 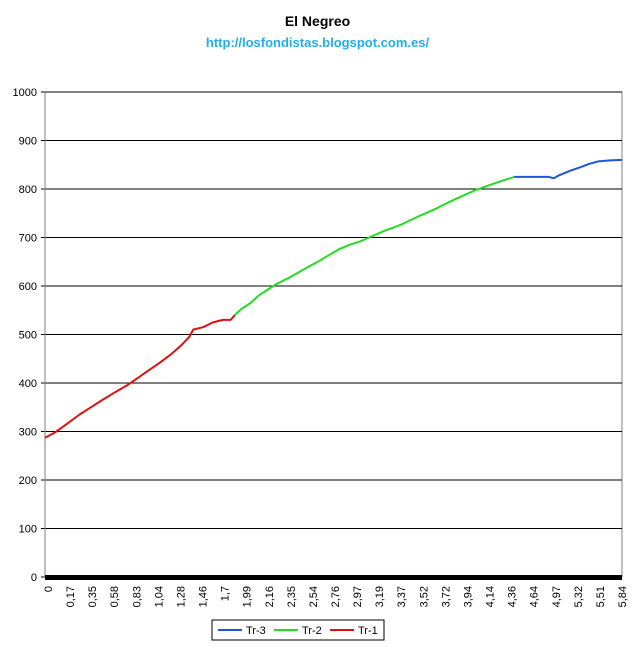 I want to click on x-tick-label: 4,64, so click(x=535, y=596).